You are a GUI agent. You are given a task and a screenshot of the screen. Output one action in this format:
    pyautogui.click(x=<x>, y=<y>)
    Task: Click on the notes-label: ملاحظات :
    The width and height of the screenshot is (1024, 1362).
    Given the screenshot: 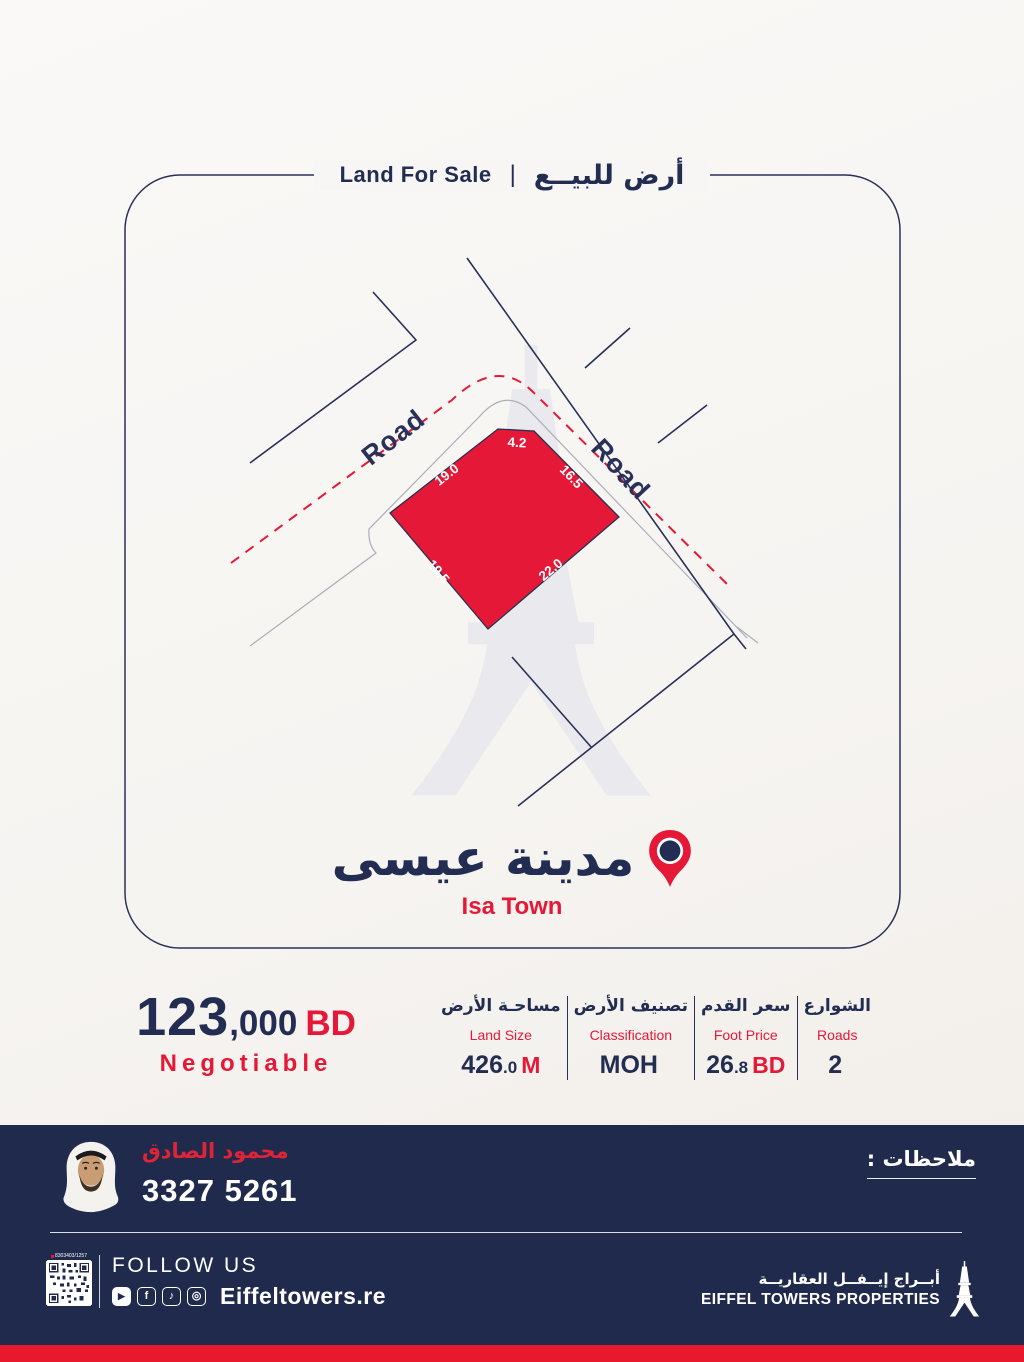 What is the action you would take?
    pyautogui.click(x=921, y=1163)
    